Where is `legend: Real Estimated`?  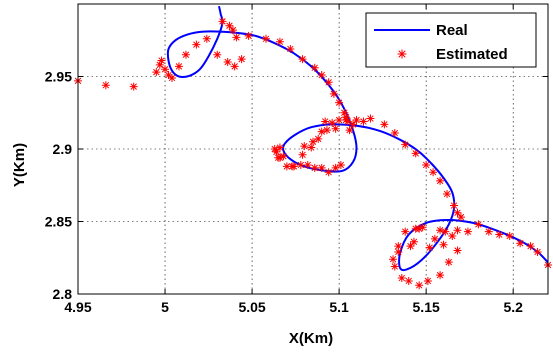 legend: Real Estimated is located at coordinates (451, 40).